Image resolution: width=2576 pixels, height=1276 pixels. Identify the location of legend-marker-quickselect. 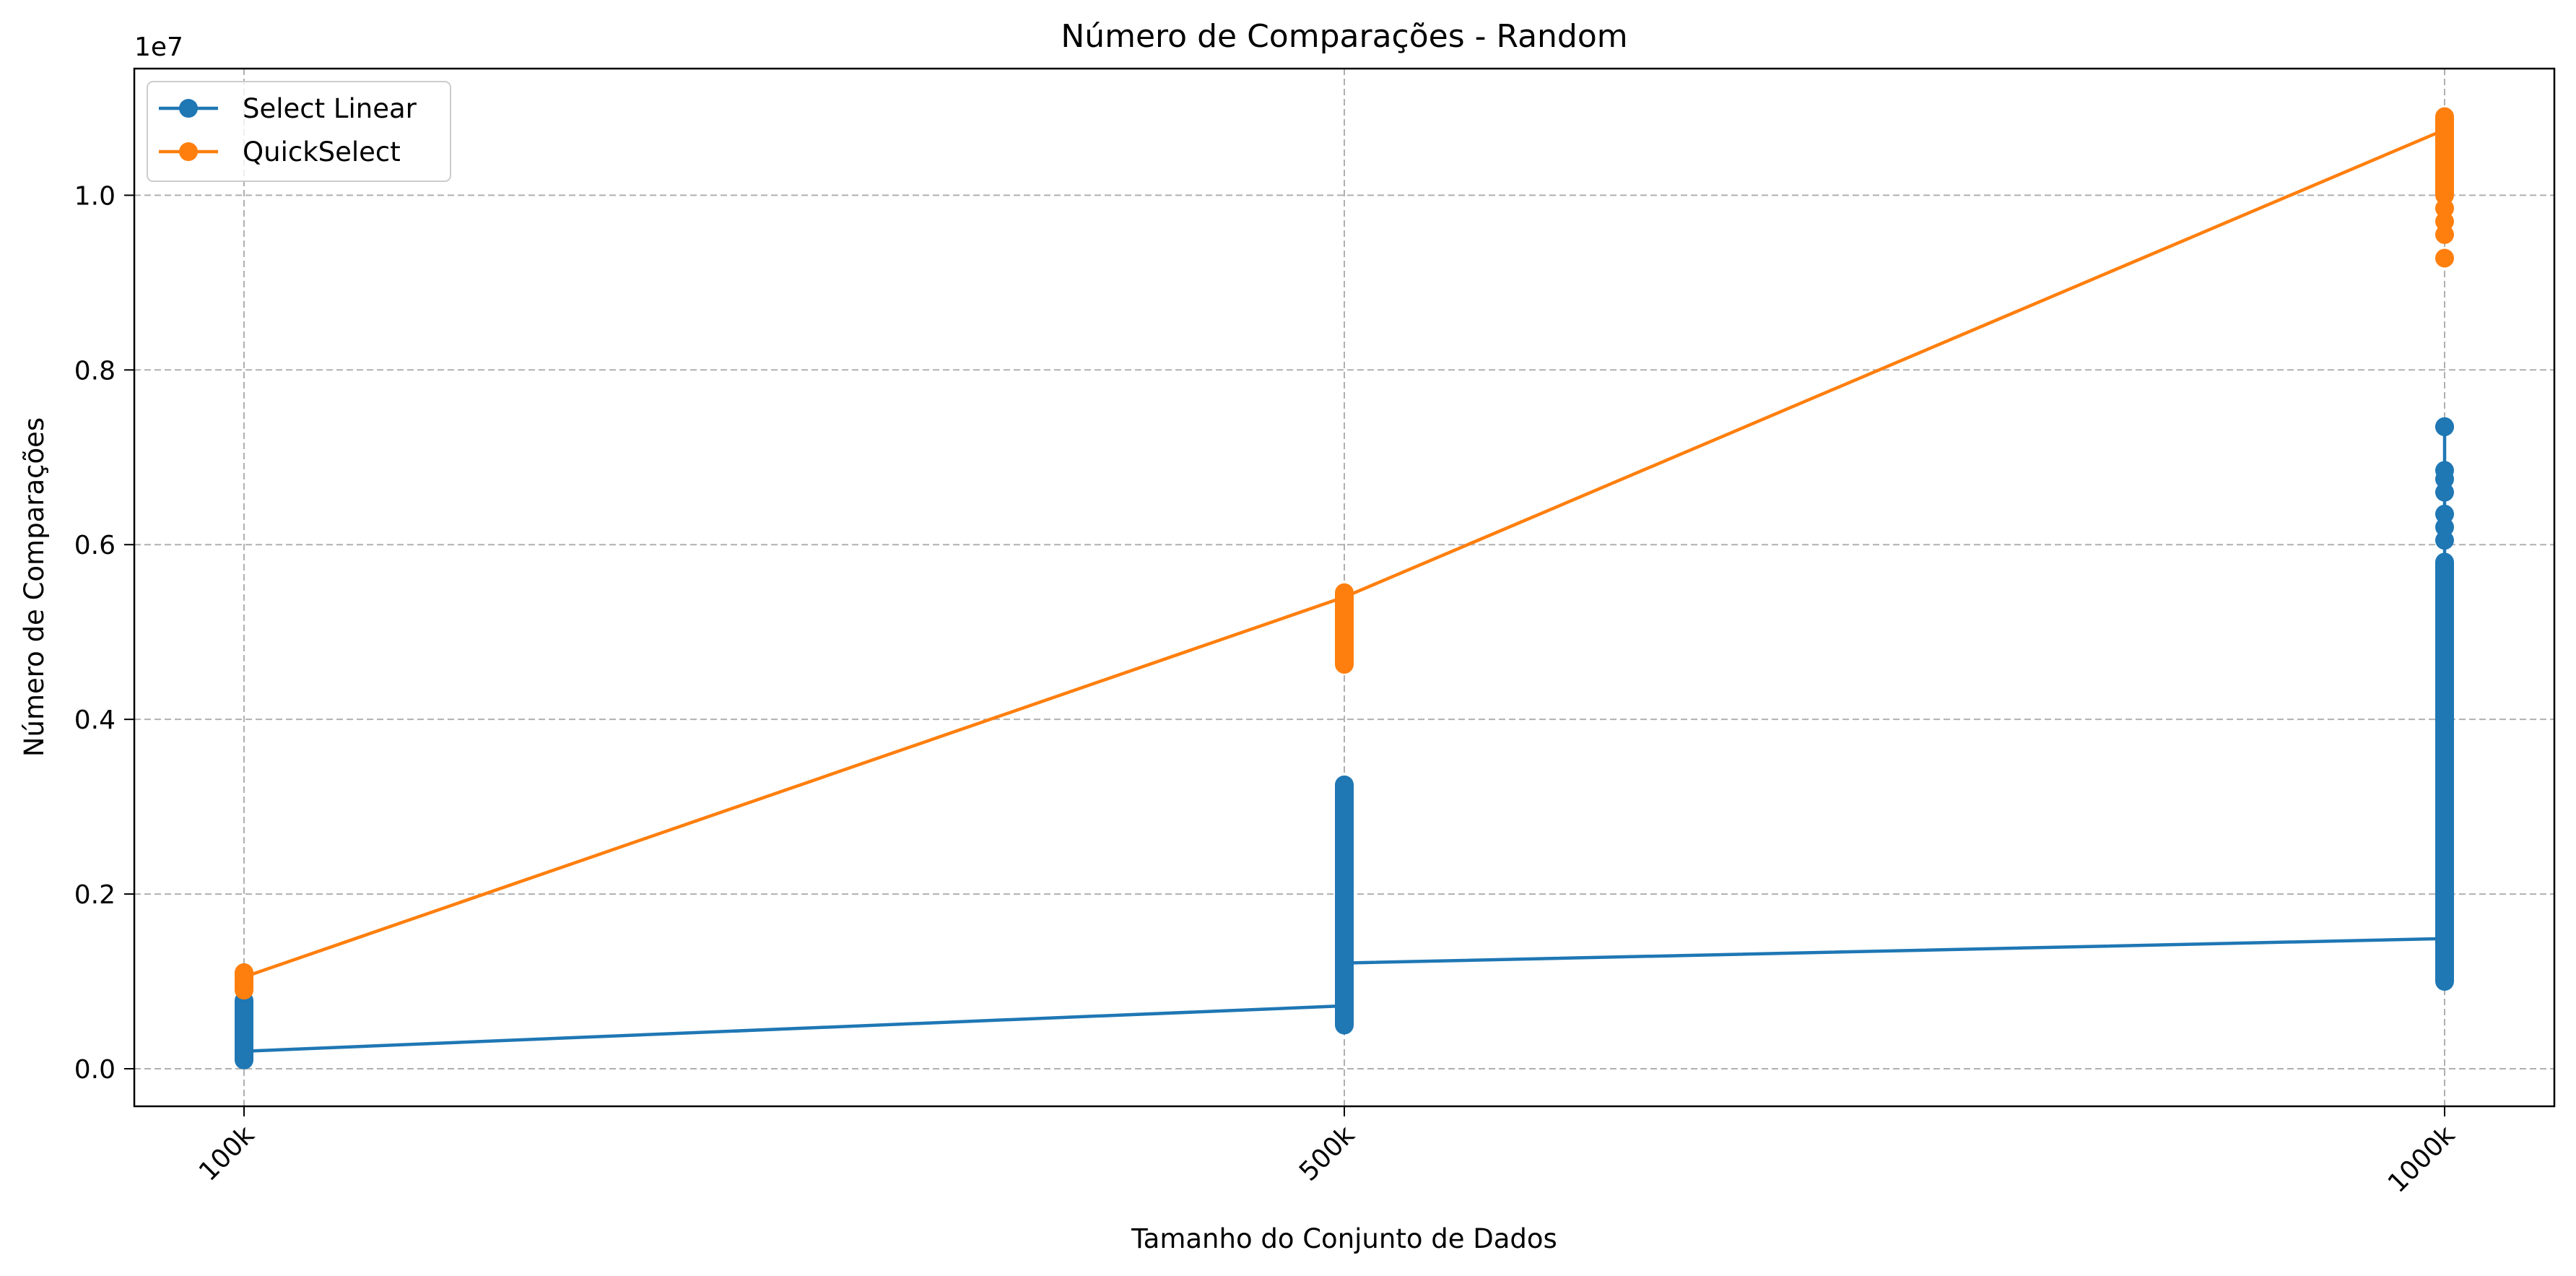
(189, 151).